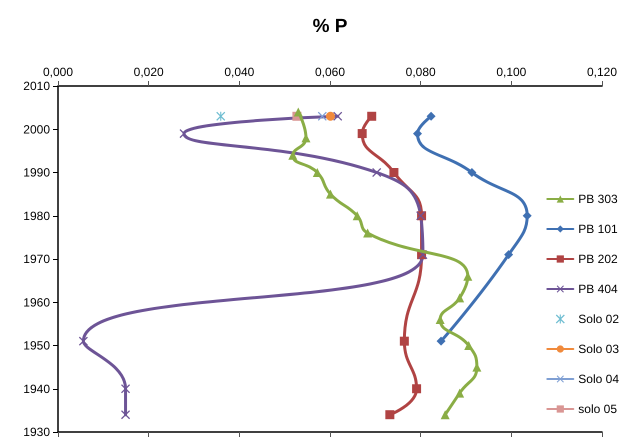 This screenshot has height=438, width=626. Describe the element at coordinates (330, 72) in the screenshot. I see `x-tick-label: 0,060` at that location.